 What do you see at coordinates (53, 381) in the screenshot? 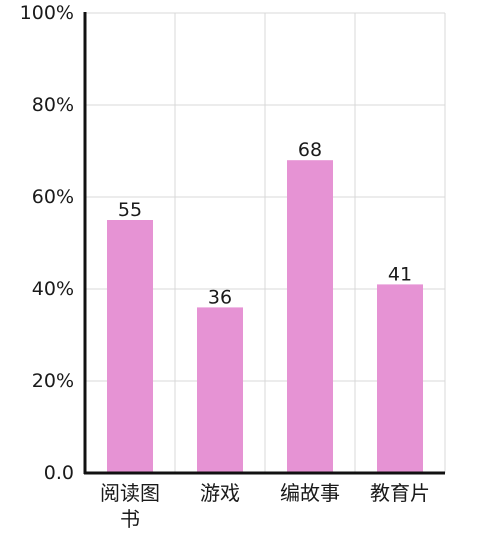
I see `y-tick-label: 20%` at bounding box center [53, 381].